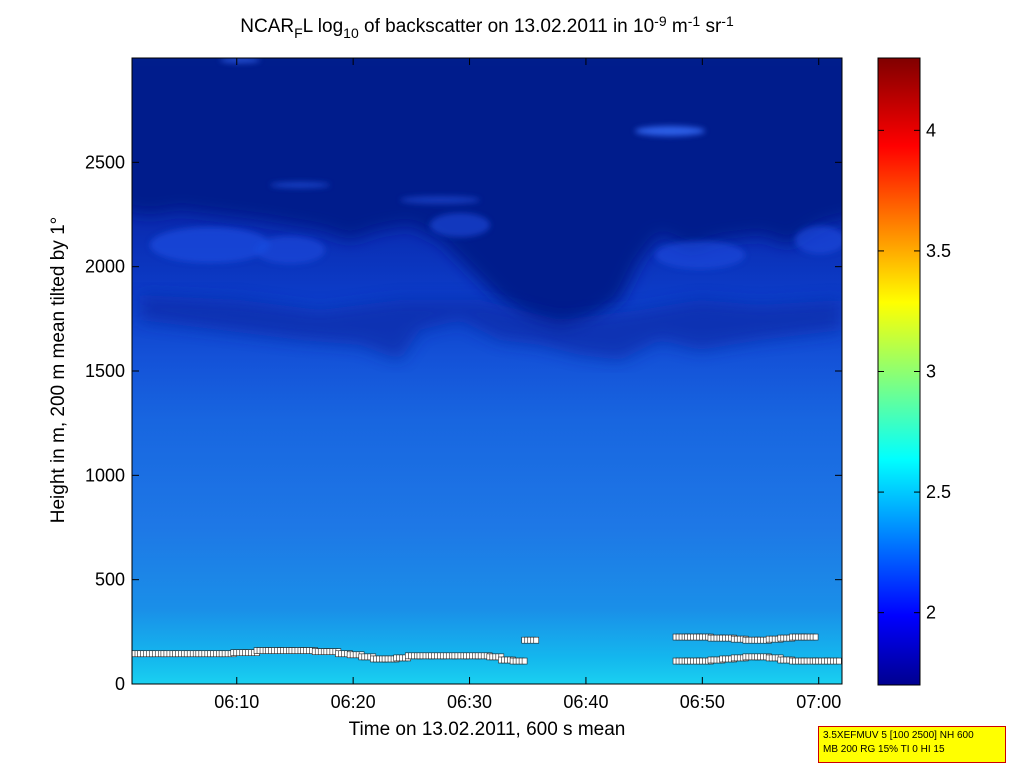  What do you see at coordinates (267, 26) in the screenshot?
I see `title-part-pre: NCAR` at bounding box center [267, 26].